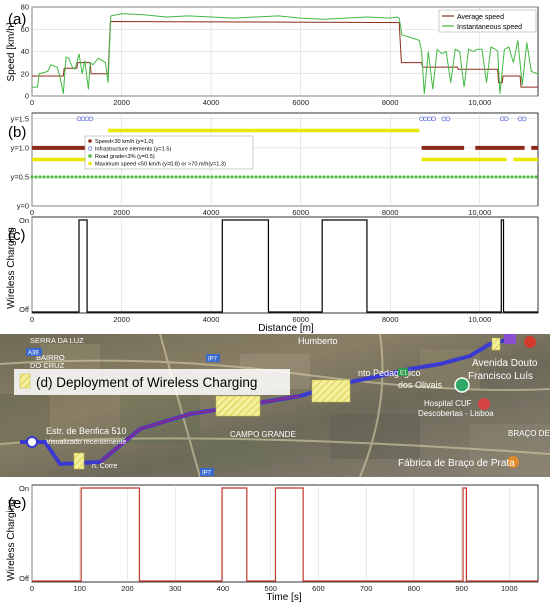 The width and height of the screenshot is (550, 606). I want to click on panel-b-label: (b), so click(17, 132).